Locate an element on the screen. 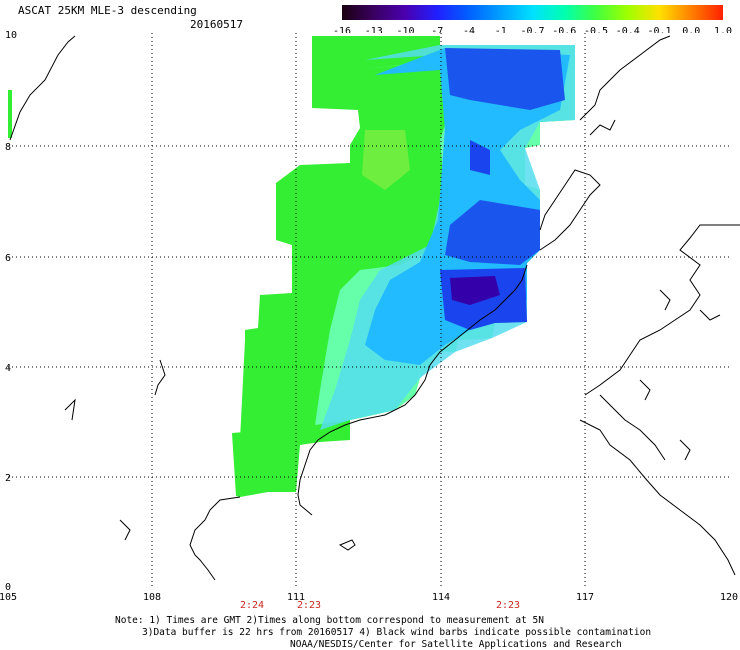  x-axis-ticks: 105 108 111 114 117 120 is located at coordinates (369, 597).